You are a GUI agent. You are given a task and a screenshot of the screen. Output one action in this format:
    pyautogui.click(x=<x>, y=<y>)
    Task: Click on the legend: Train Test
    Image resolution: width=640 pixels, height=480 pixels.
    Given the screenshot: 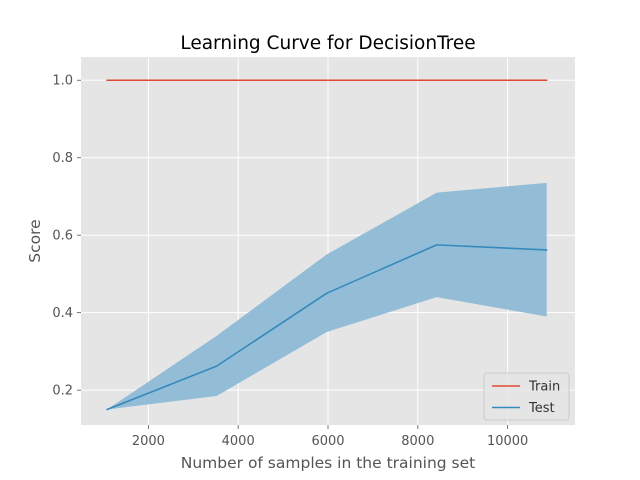 What is the action you would take?
    pyautogui.click(x=526, y=396)
    